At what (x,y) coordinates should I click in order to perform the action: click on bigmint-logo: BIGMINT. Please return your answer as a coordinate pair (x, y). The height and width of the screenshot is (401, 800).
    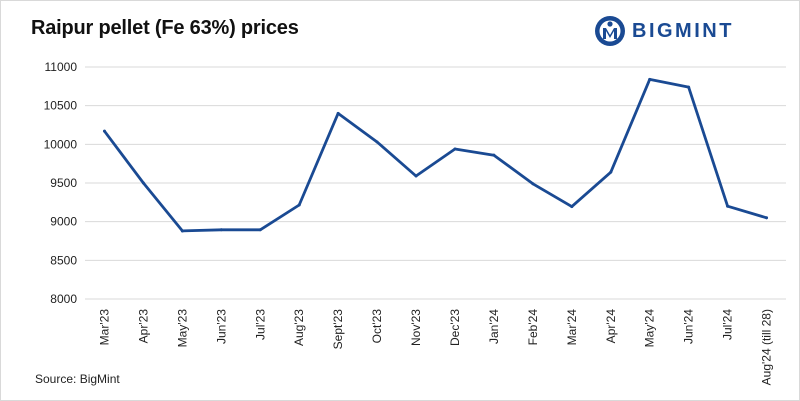
    Looking at the image, I should click on (664, 31).